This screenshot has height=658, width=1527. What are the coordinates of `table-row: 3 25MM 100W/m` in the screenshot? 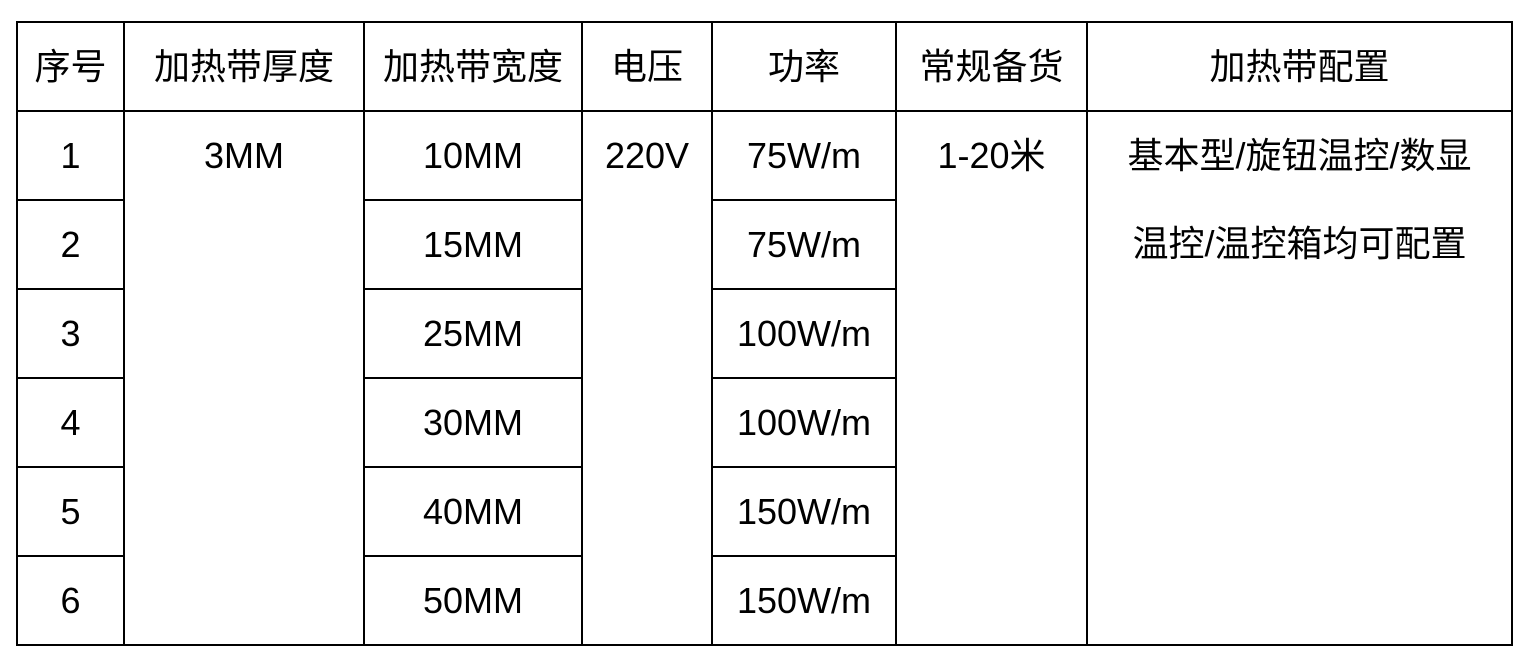 It's located at (764, 333).